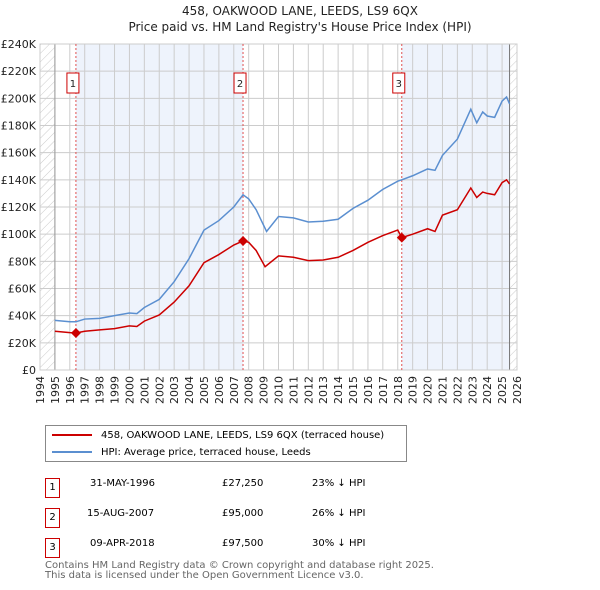  I want to click on y-tick-label: £40K, so click(22, 316).